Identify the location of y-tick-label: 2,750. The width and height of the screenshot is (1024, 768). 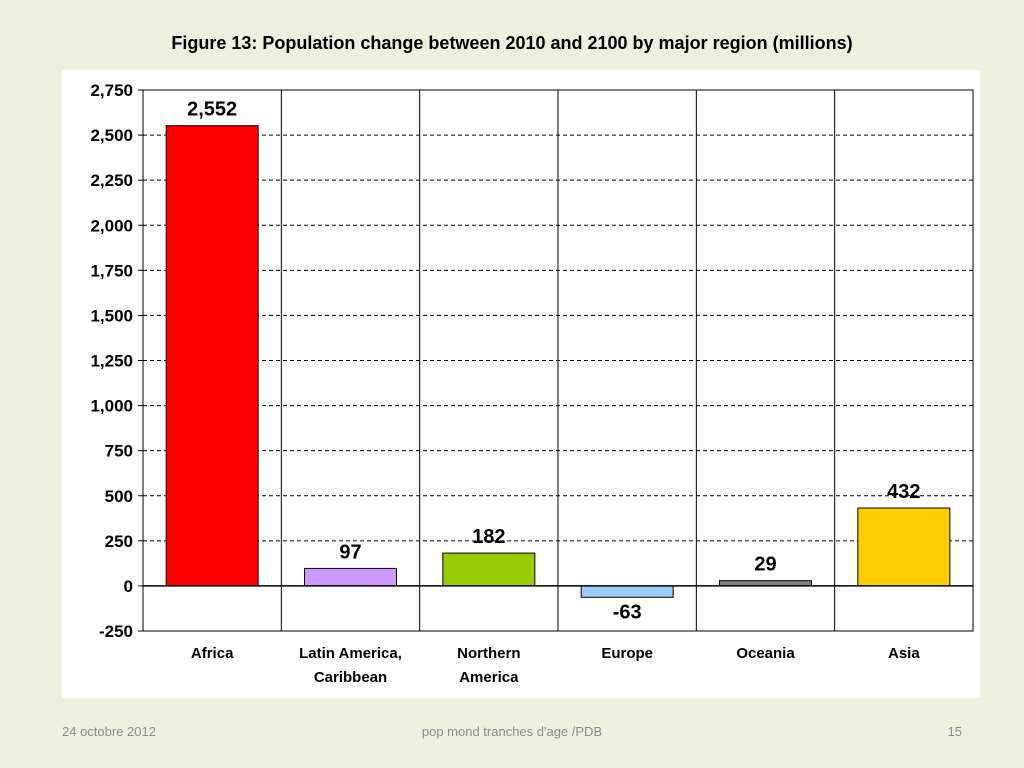
(111, 90).